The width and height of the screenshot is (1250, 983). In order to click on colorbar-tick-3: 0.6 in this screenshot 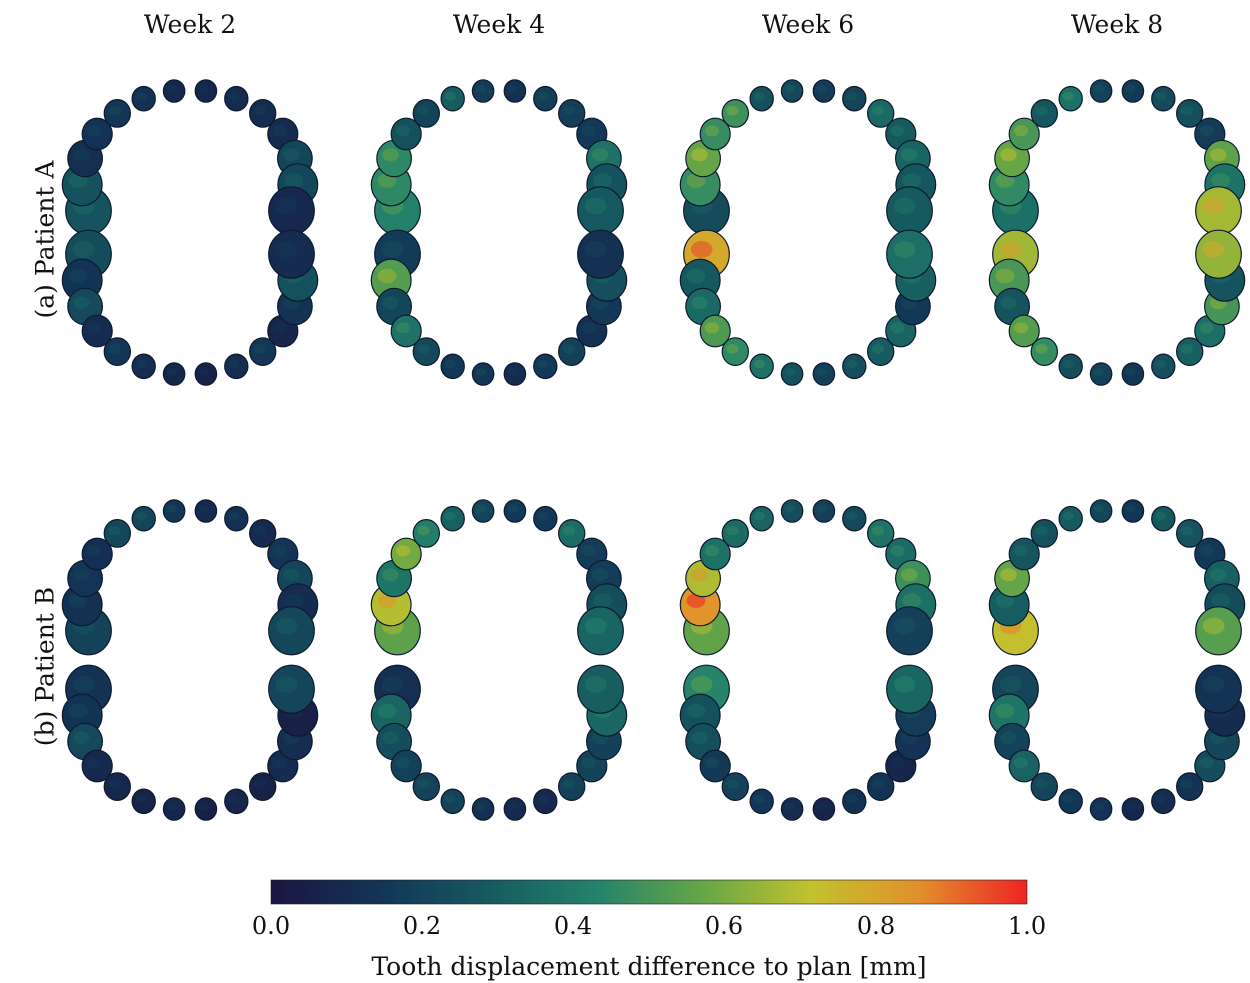, I will do `click(724, 926)`.